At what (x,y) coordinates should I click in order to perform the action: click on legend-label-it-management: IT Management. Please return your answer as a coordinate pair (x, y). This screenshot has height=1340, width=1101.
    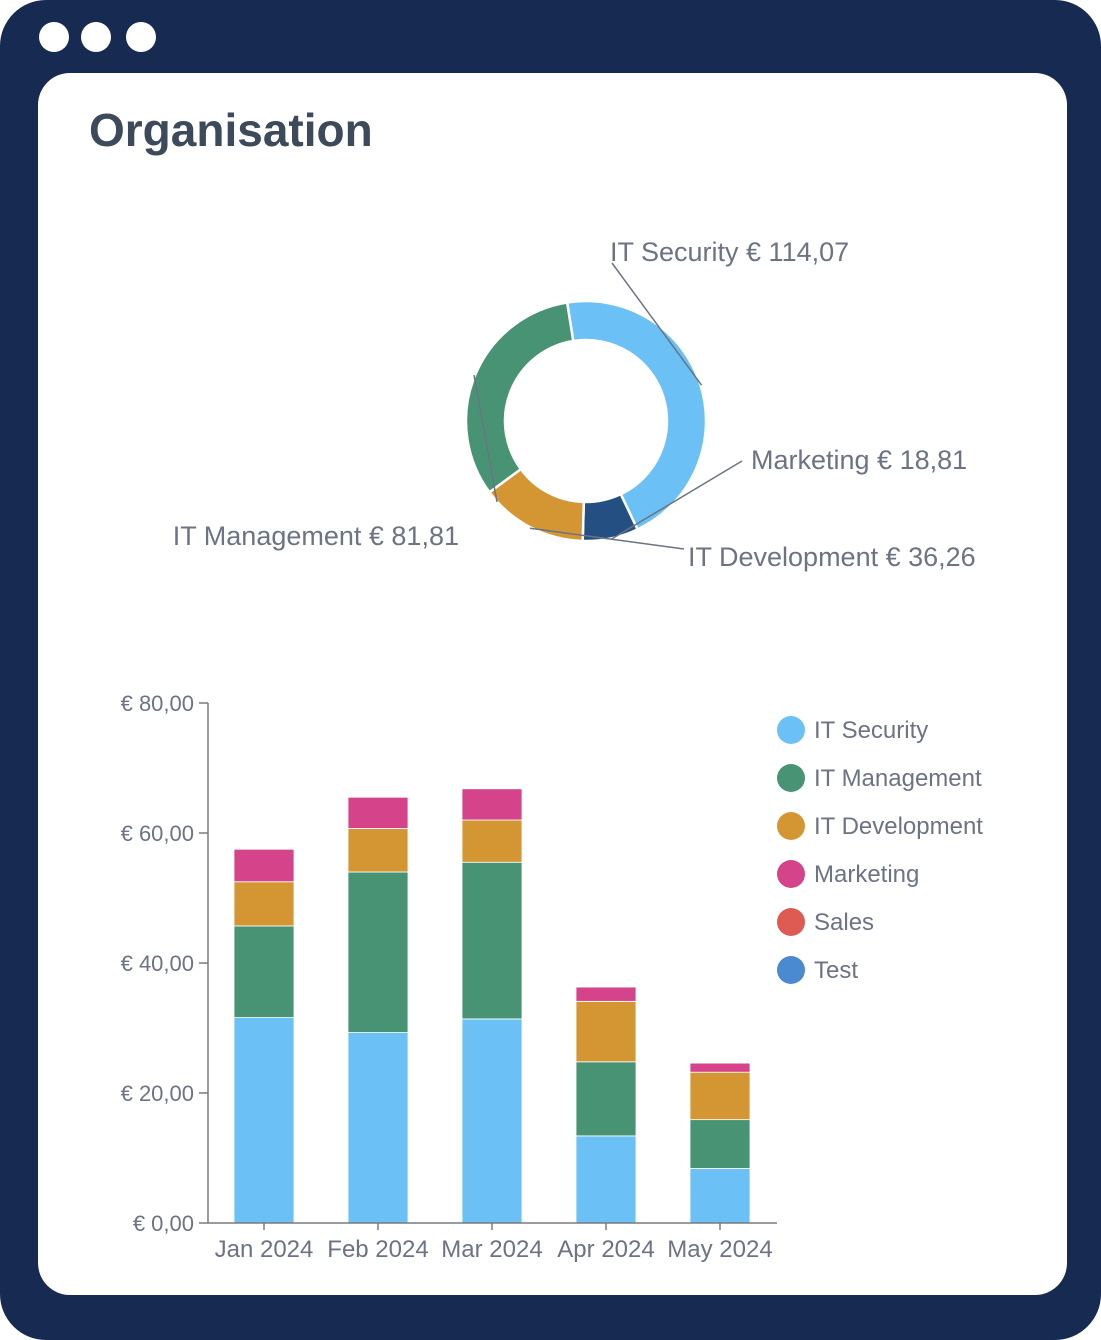
    Looking at the image, I should click on (898, 778).